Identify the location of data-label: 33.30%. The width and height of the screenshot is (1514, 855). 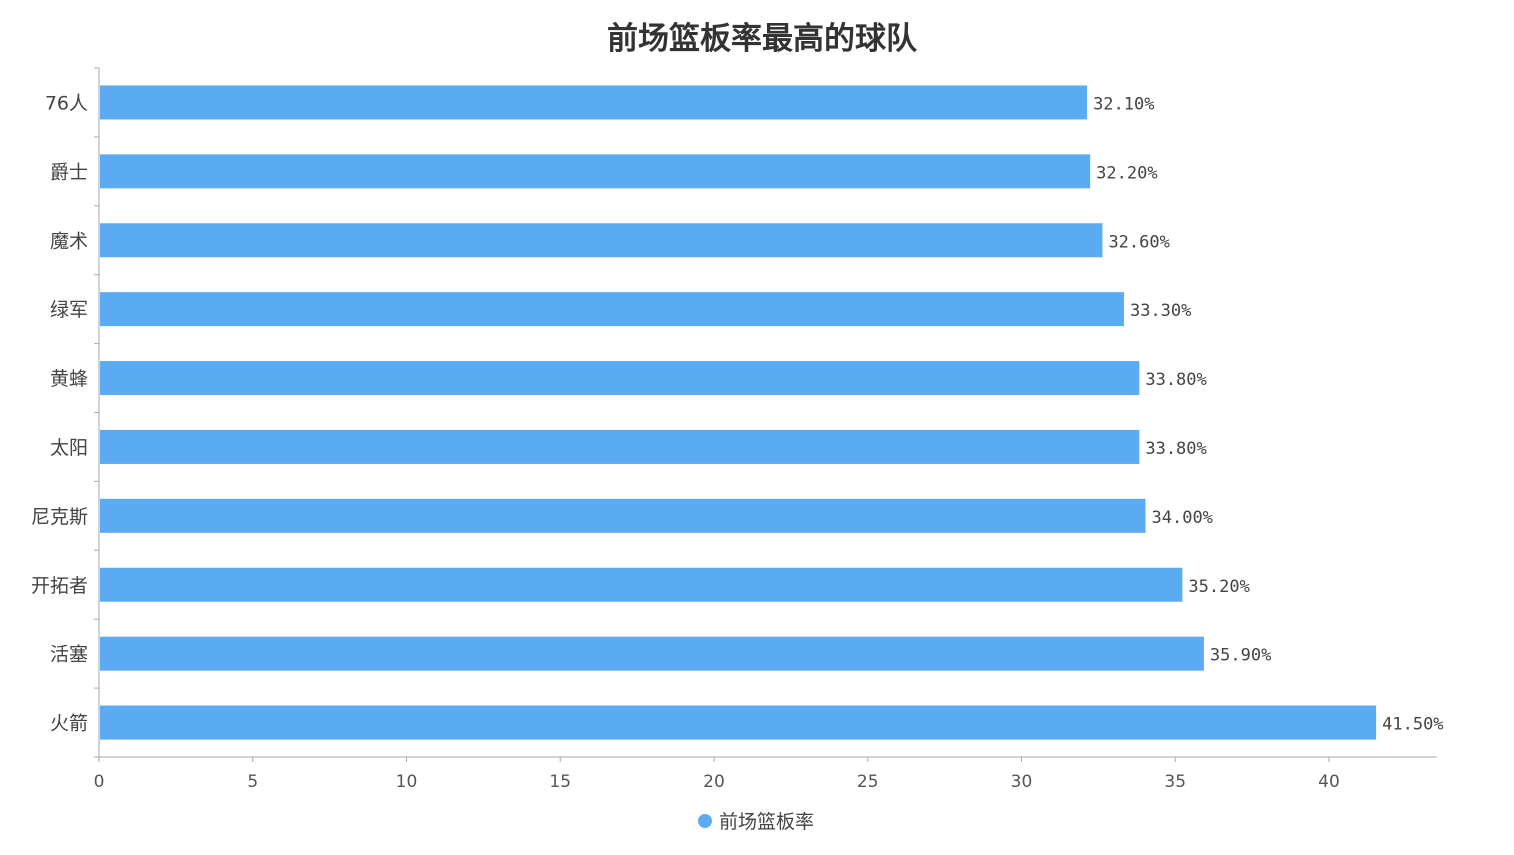
(1160, 311).